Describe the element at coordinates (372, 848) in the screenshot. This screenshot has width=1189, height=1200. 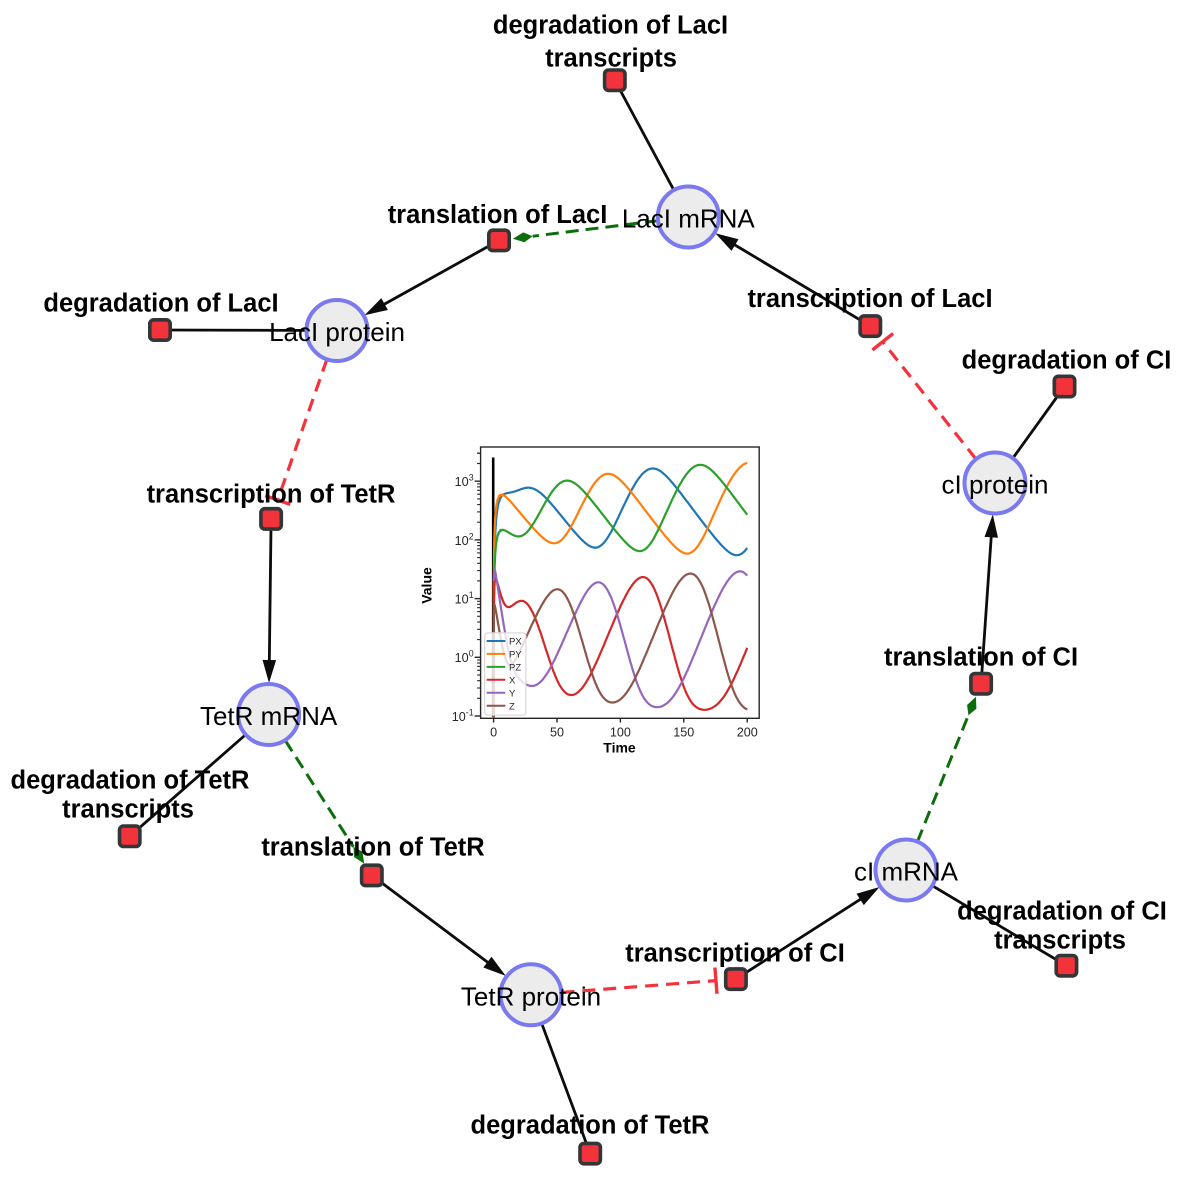
I see `svg-text: translation of TetR` at that location.